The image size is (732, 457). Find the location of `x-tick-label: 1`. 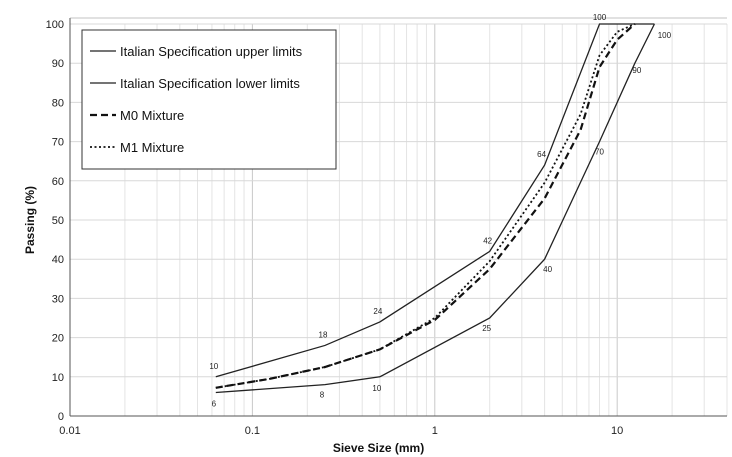

x-tick-label: 1 is located at coordinates (435, 431).